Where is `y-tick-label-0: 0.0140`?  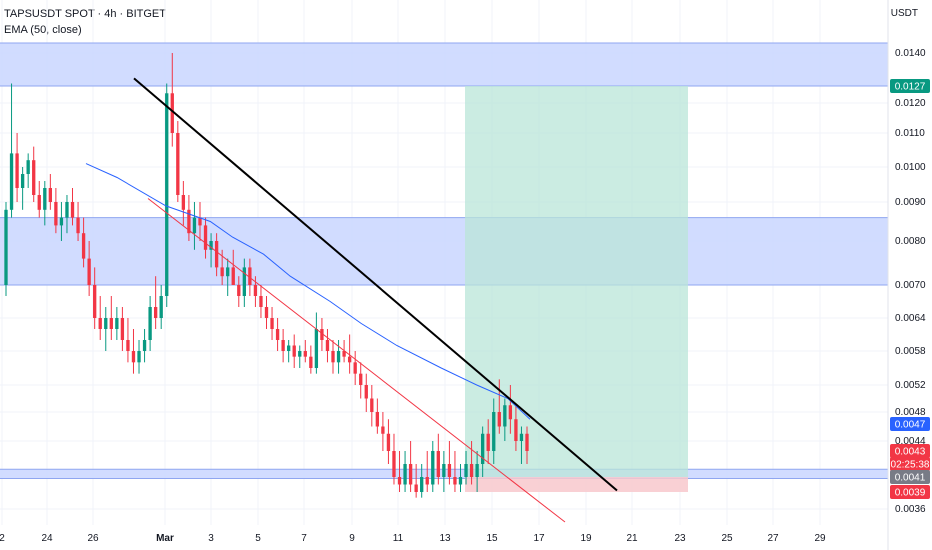
y-tick-label-0: 0.0140 is located at coordinates (910, 53).